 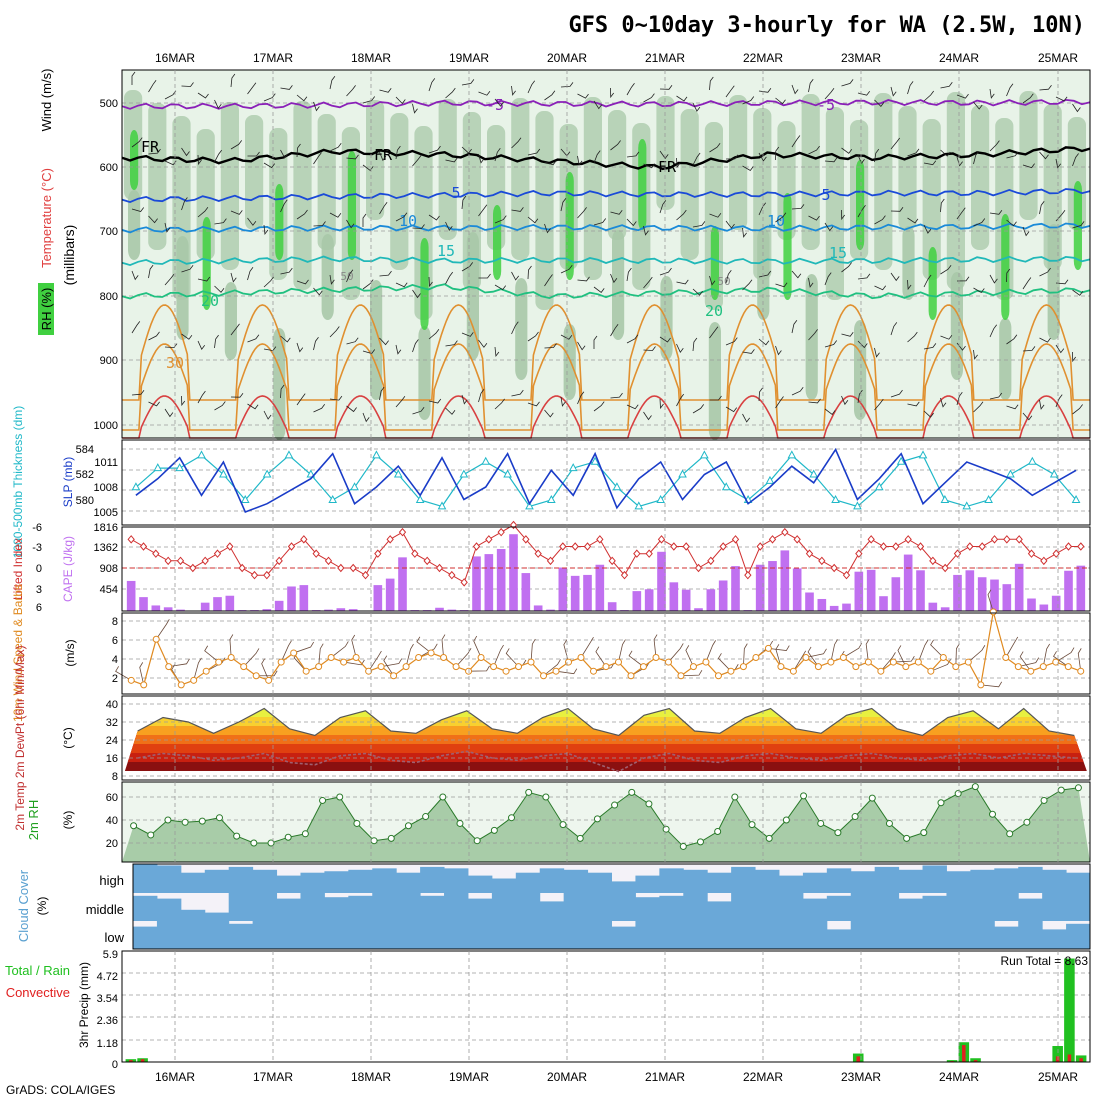 I want to click on footer-credit: GrADS: COLA/IGES, so click(x=60, y=1090).